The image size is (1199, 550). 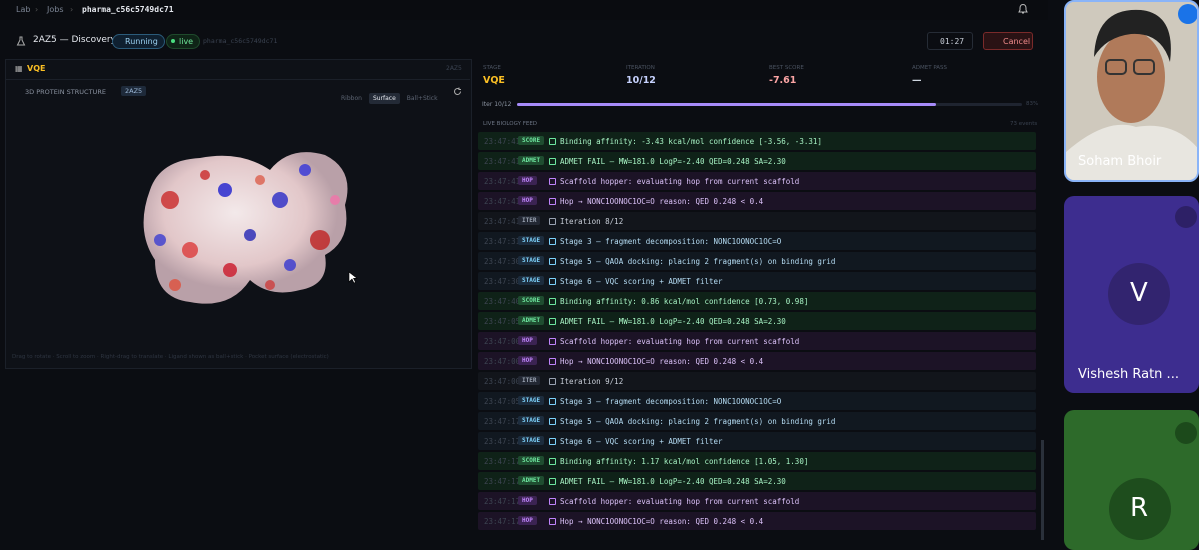 I want to click on reset-icon, so click(x=457, y=91).